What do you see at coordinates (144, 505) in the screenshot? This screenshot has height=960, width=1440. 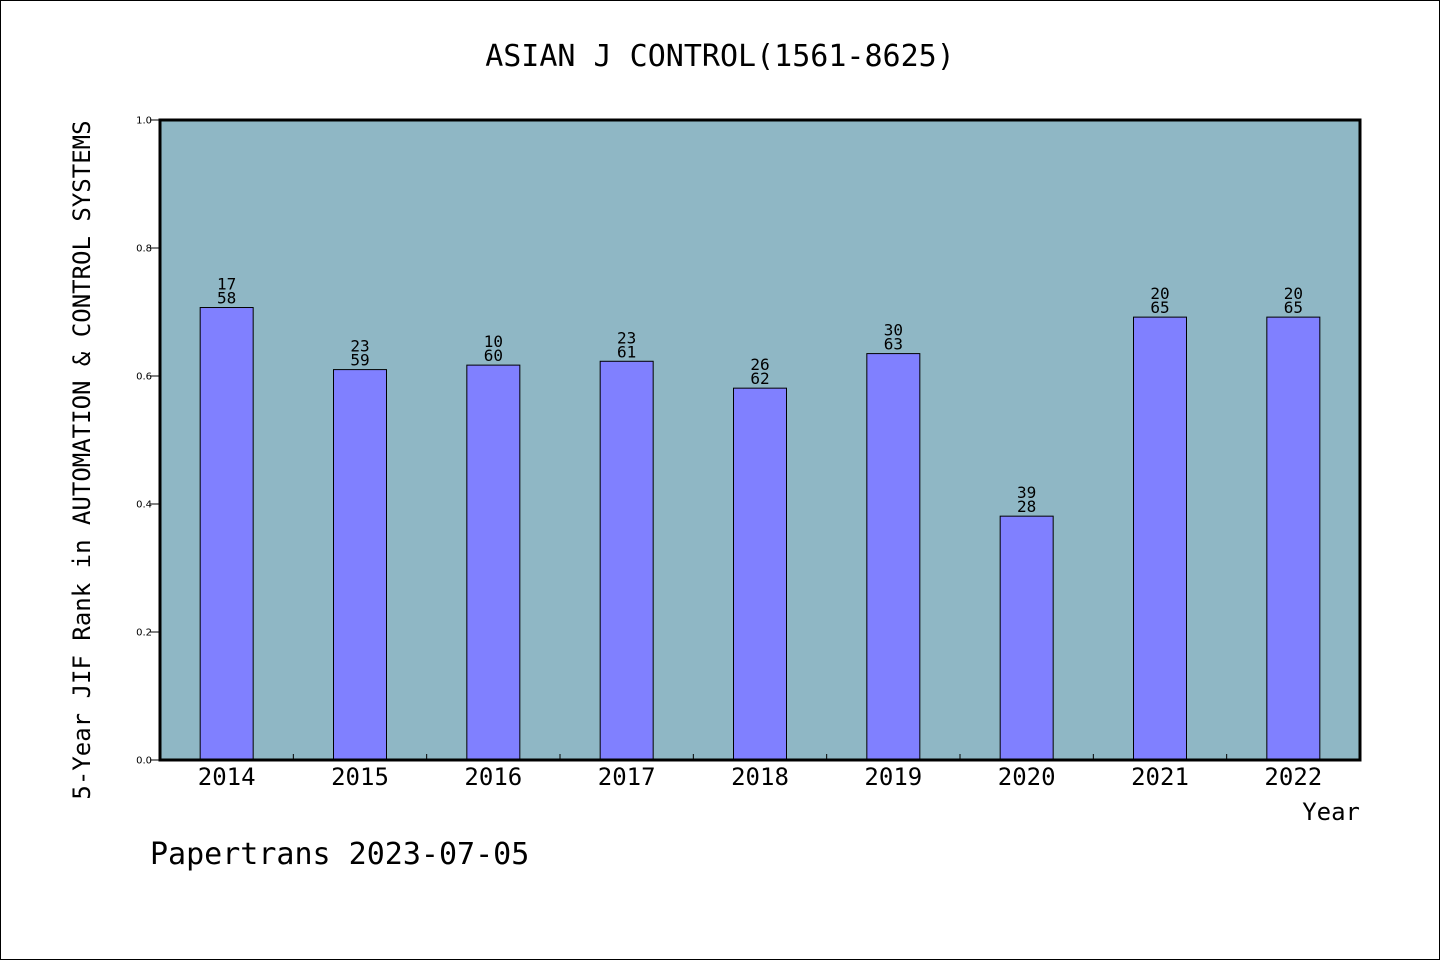 I see `y-tick-label: 0.4` at bounding box center [144, 505].